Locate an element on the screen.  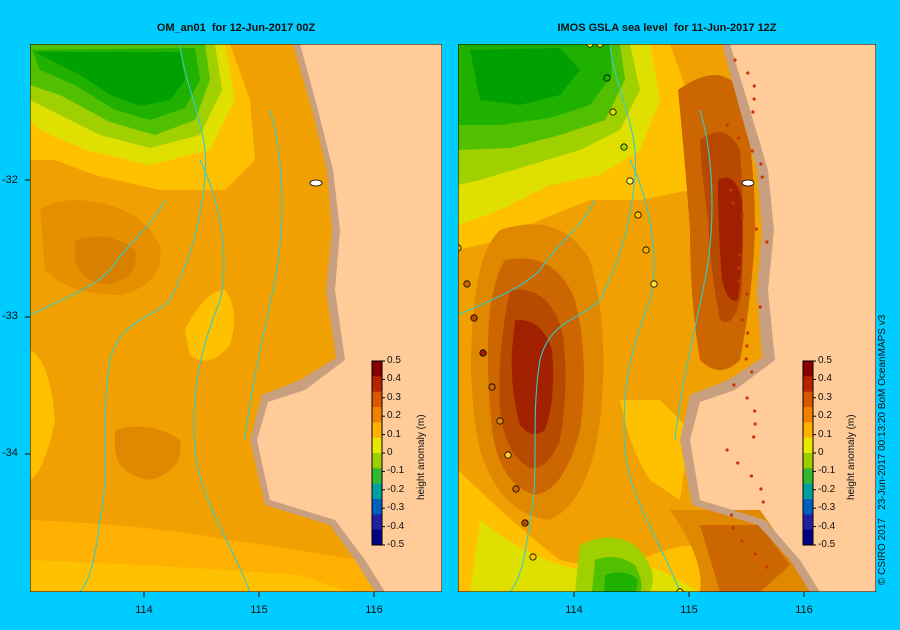
colorbar-tick-label: -0.5 is located at coordinates (827, 544).